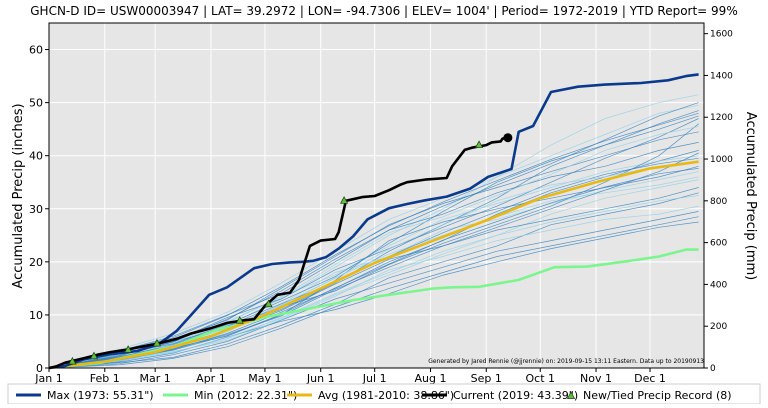 The height and width of the screenshot is (408, 768). What do you see at coordinates (36, 315) in the screenshot?
I see `y-tick-label: 10` at bounding box center [36, 315].